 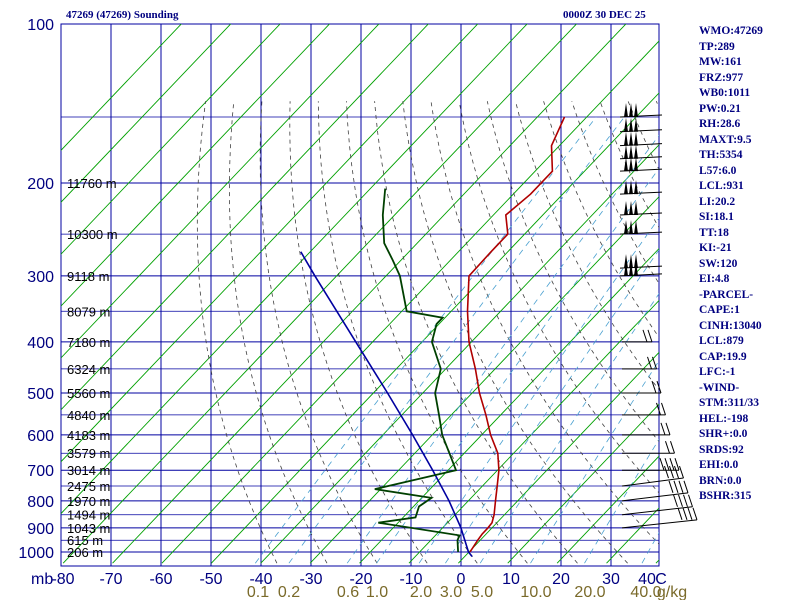 I want to click on mixing-ratio-tick-label: 1.0, so click(x=377, y=592).